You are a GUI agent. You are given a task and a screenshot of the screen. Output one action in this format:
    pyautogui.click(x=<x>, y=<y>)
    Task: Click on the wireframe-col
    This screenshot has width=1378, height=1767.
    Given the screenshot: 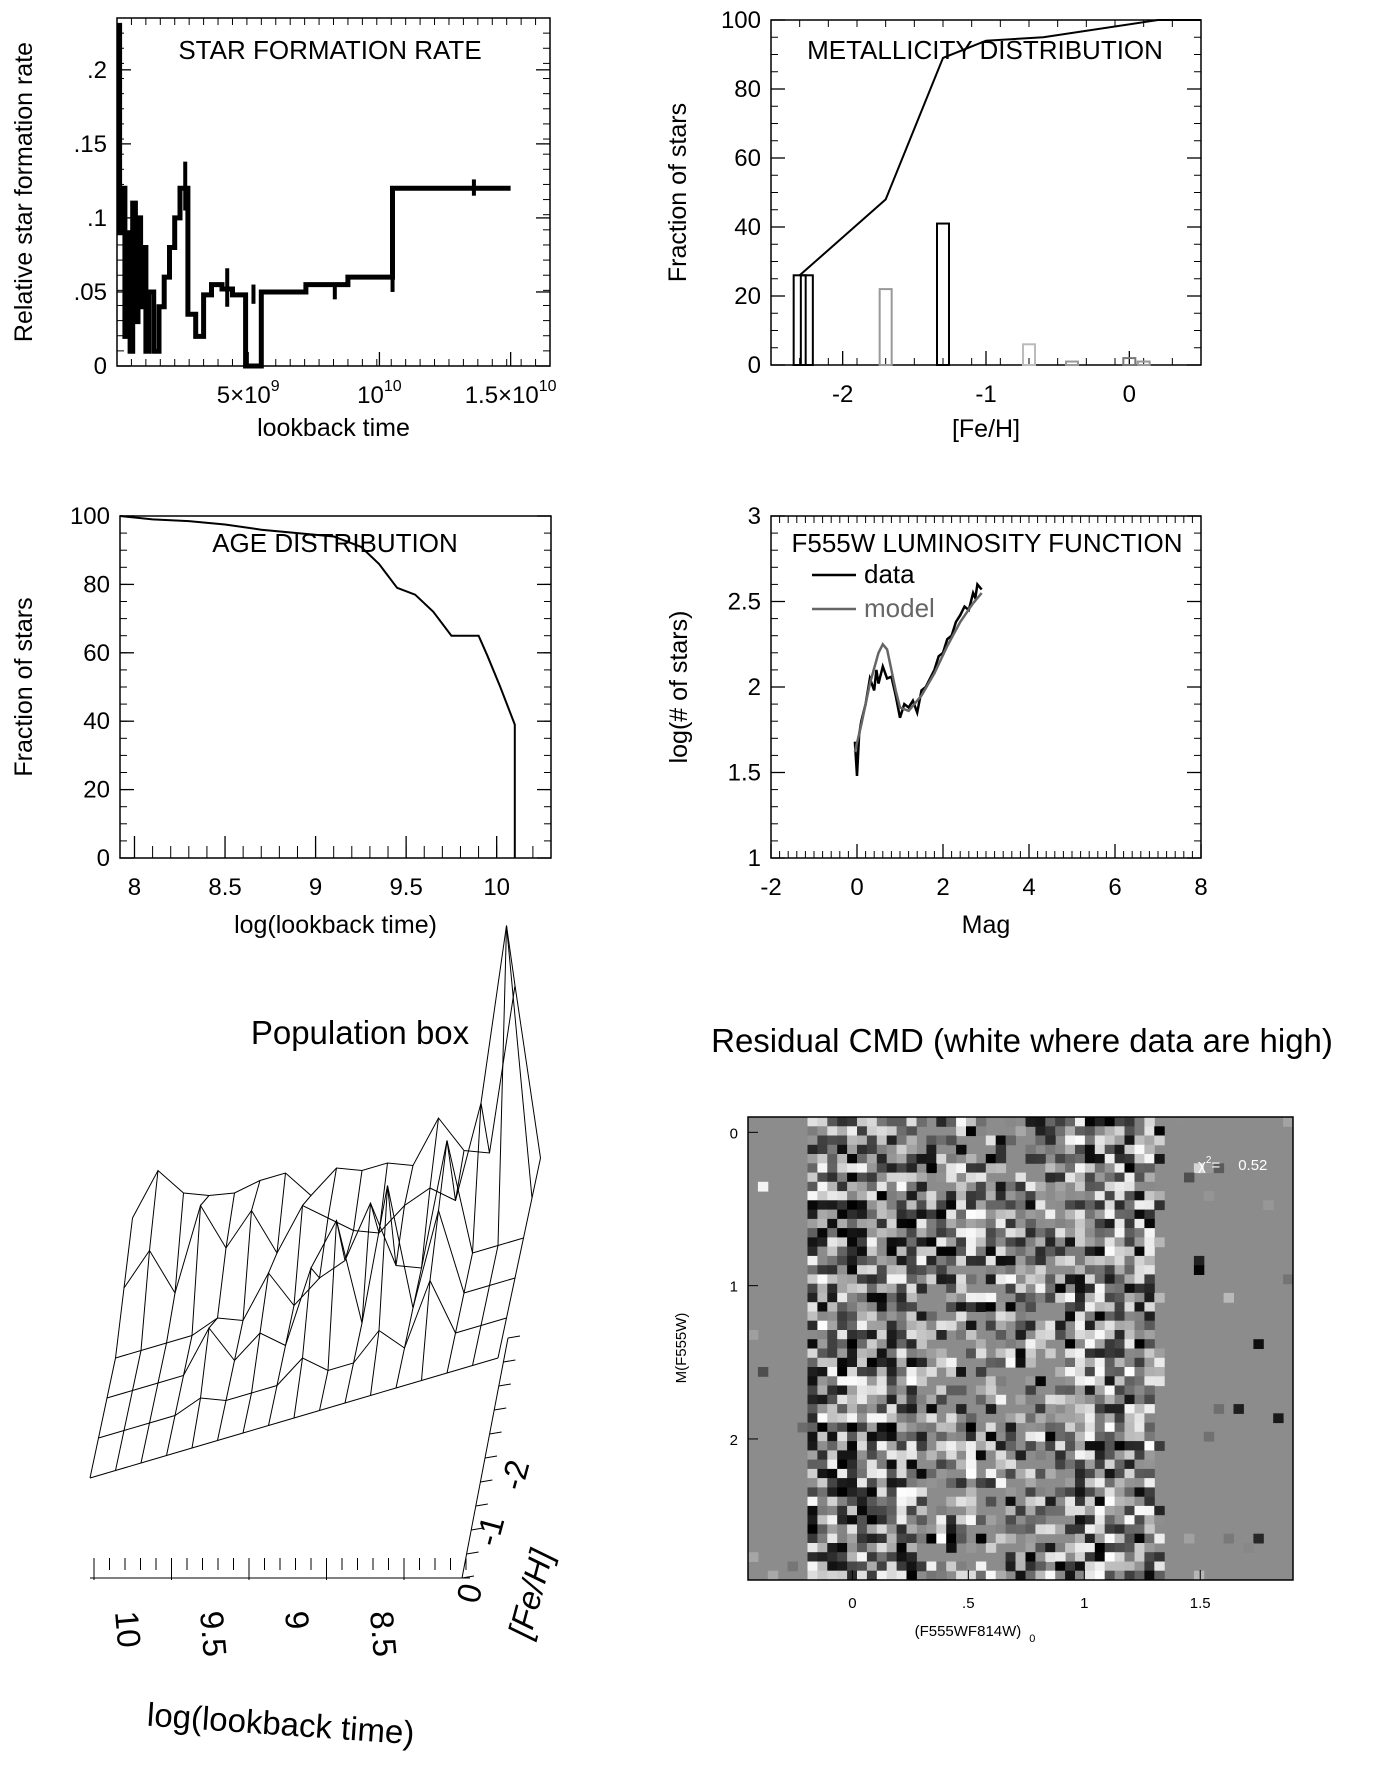 What is the action you would take?
    pyautogui.click(x=137, y=1320)
    